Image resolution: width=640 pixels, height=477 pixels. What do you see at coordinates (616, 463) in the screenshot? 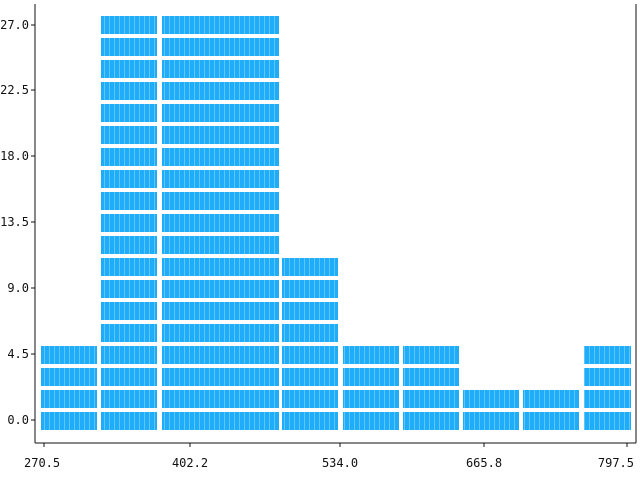
I see `x-tick-label: 797.5` at bounding box center [616, 463].